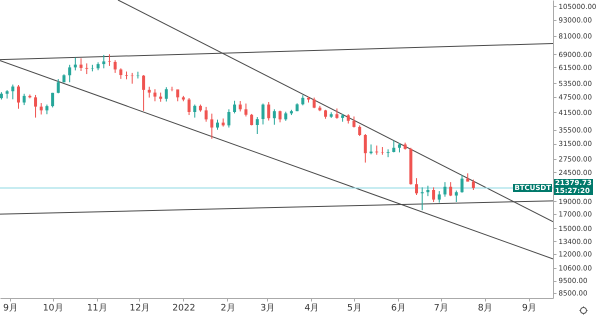 The width and height of the screenshot is (600, 320). What do you see at coordinates (140, 309) in the screenshot?
I see `x-tick-label: 12月` at bounding box center [140, 309].